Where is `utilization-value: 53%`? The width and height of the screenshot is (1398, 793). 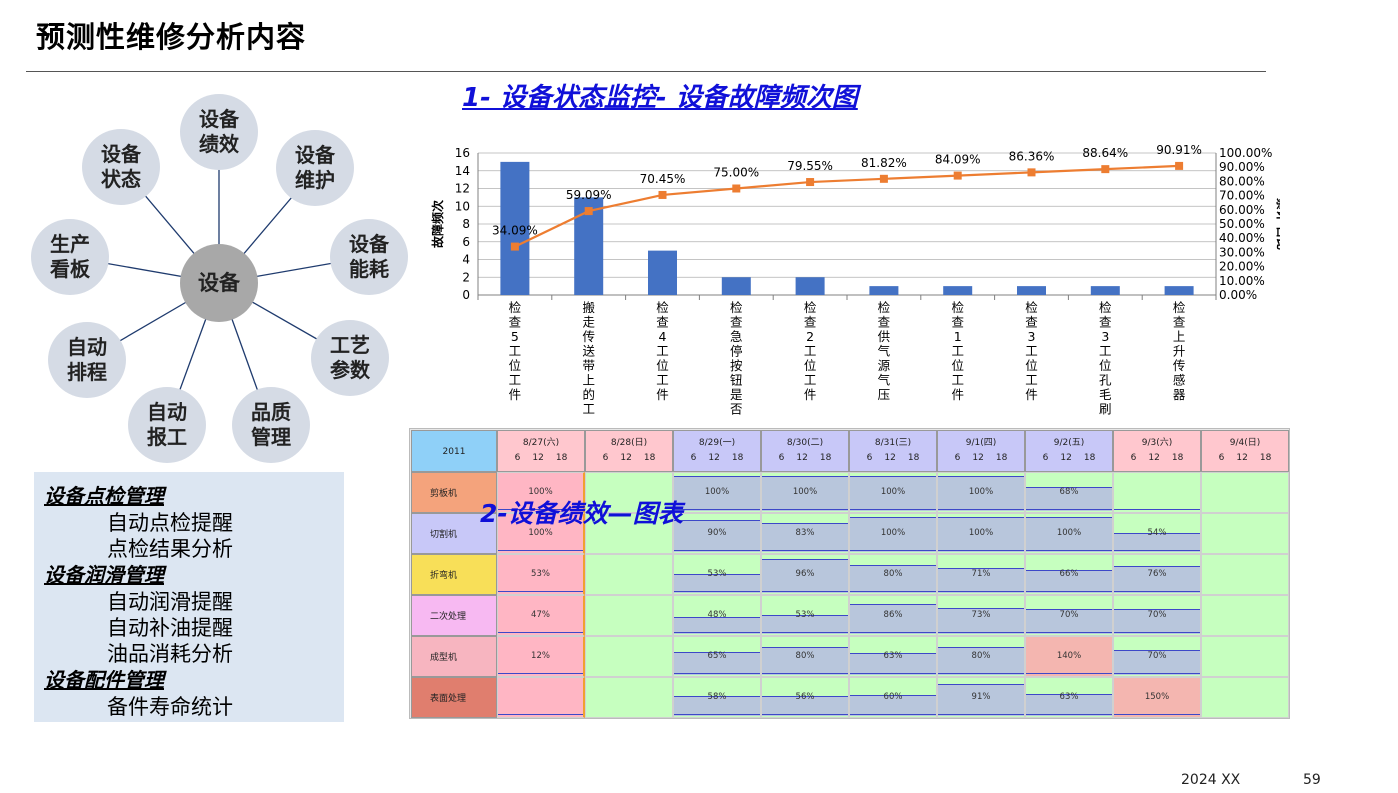 utilization-value: 53% is located at coordinates (805, 615).